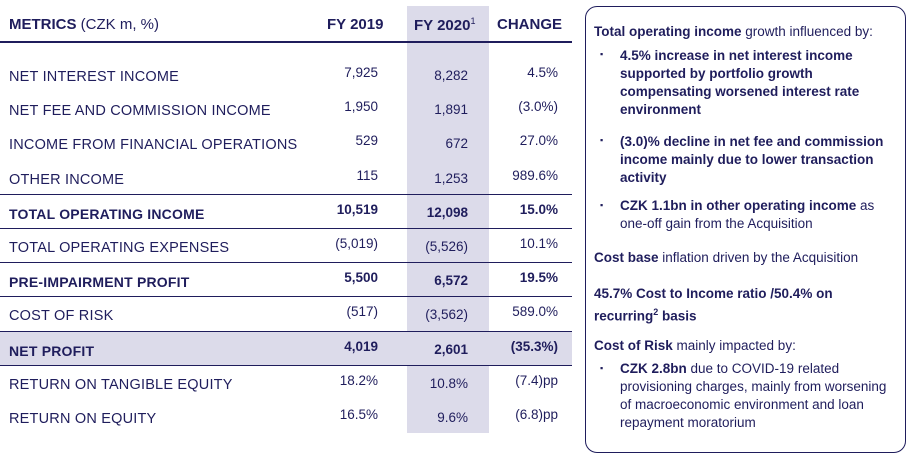 The width and height of the screenshot is (911, 460). Describe the element at coordinates (286, 416) in the screenshot. I see `table-row: RETURN ON EQUITY 16.5% 9.6% (6.8)pp` at that location.